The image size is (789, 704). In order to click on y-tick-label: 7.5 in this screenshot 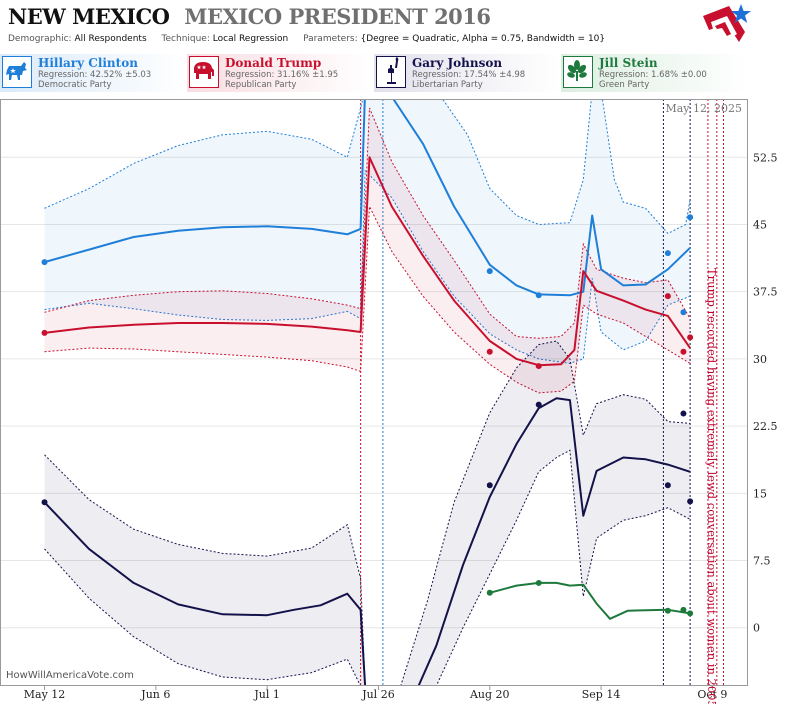, I will do `click(762, 561)`.